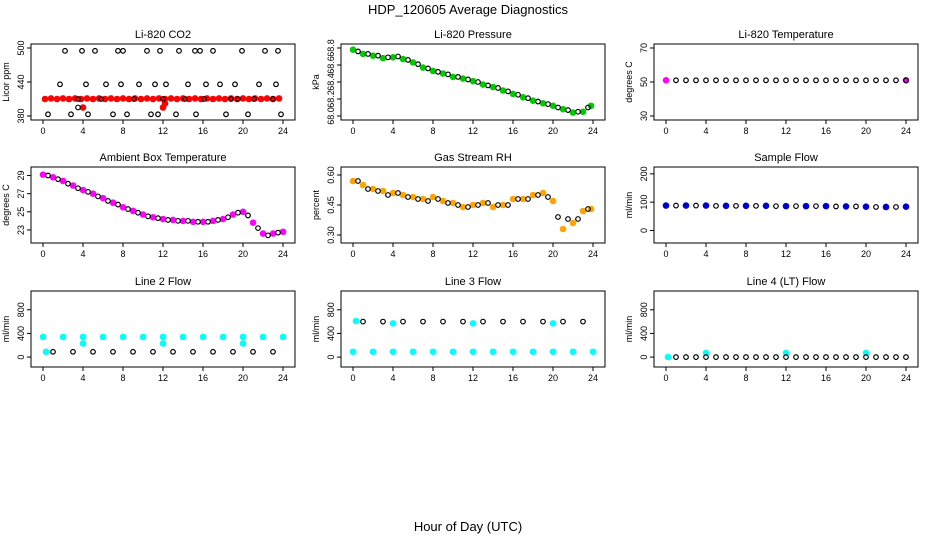 The image size is (936, 540). What do you see at coordinates (6, 82) in the screenshot?
I see `y-axis-label: Licor ppm` at bounding box center [6, 82].